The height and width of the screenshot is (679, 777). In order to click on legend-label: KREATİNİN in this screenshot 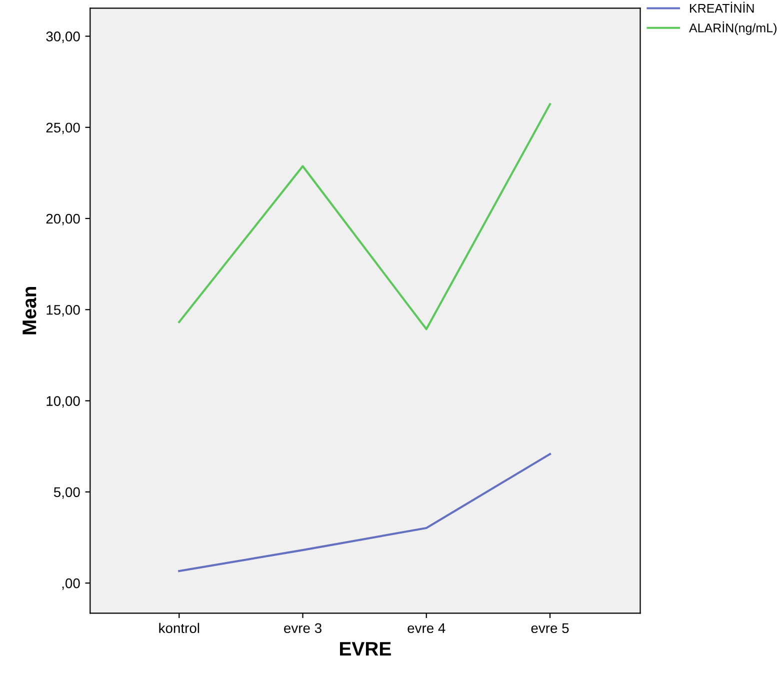, I will do `click(722, 7)`.